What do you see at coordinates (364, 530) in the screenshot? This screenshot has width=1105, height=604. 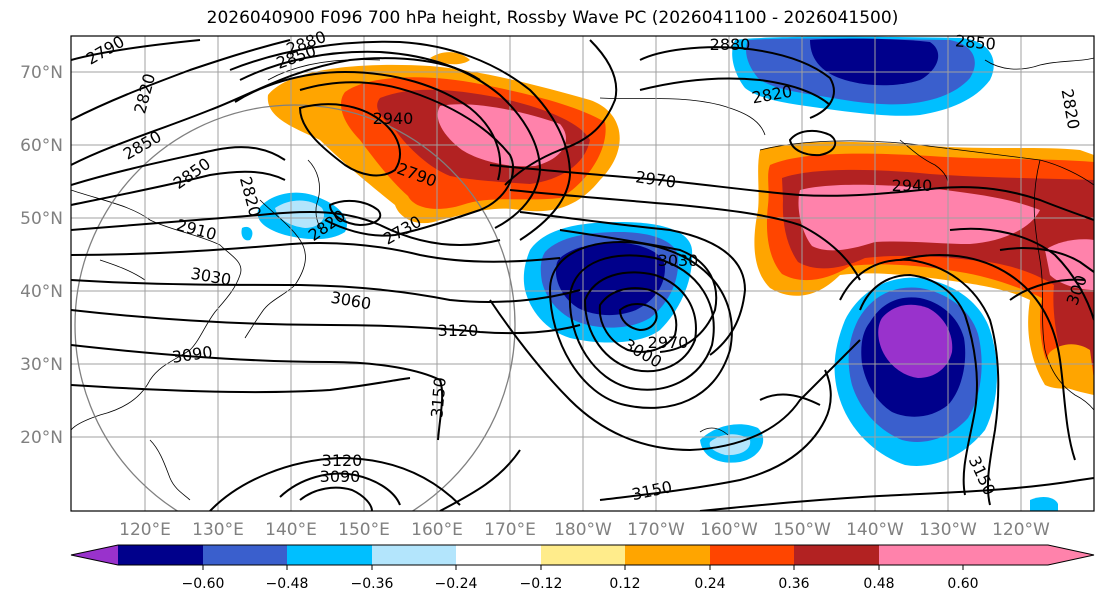 I see `lon-label: 150°E` at bounding box center [364, 530].